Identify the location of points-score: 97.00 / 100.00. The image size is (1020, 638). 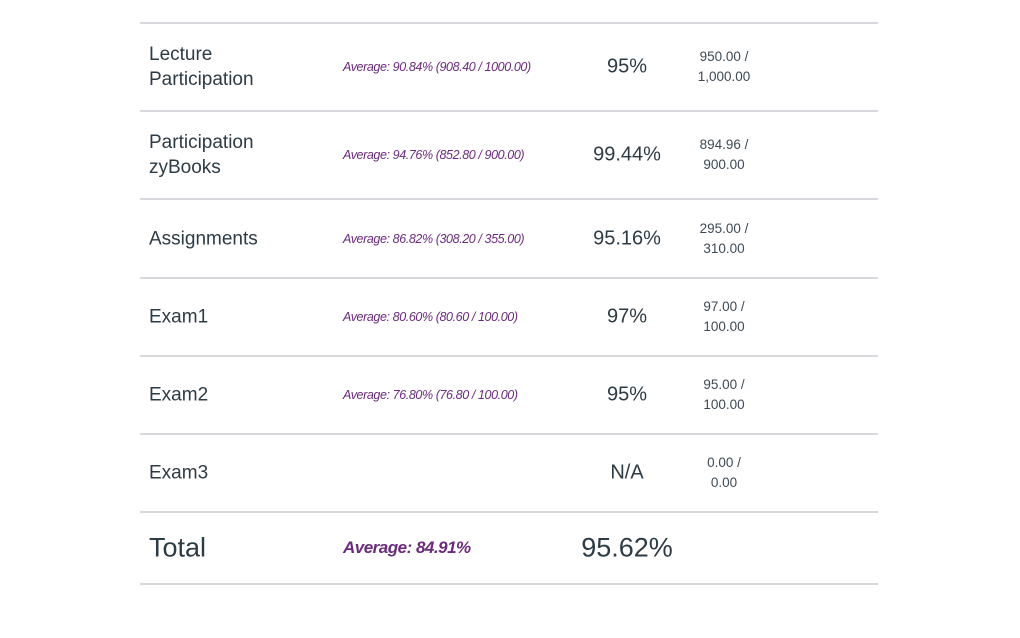
(724, 317).